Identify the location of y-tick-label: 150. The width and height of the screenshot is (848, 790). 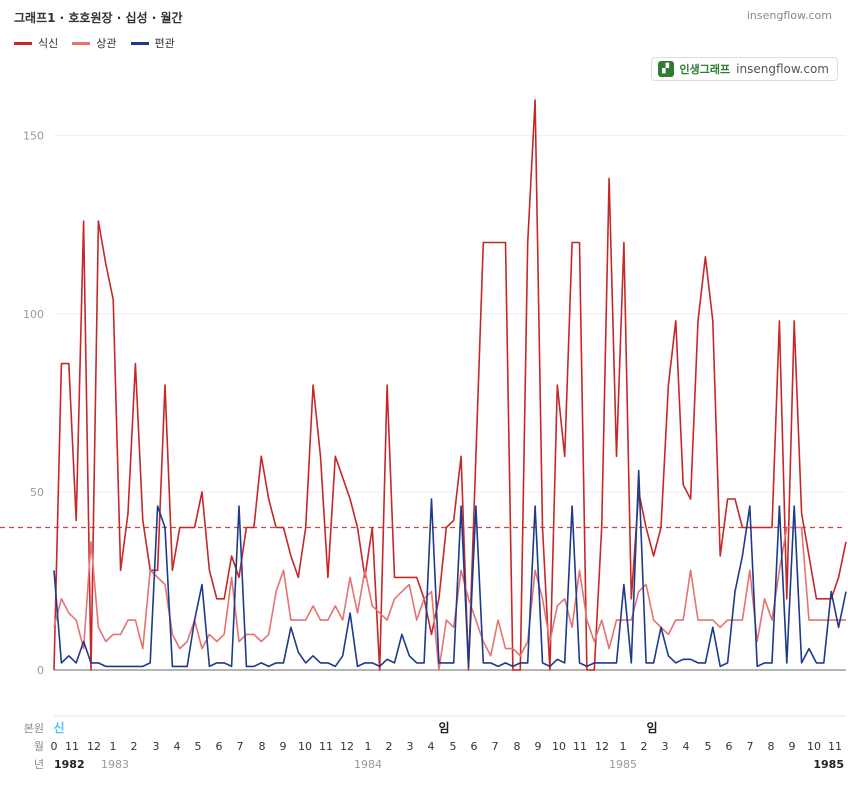
(33, 136).